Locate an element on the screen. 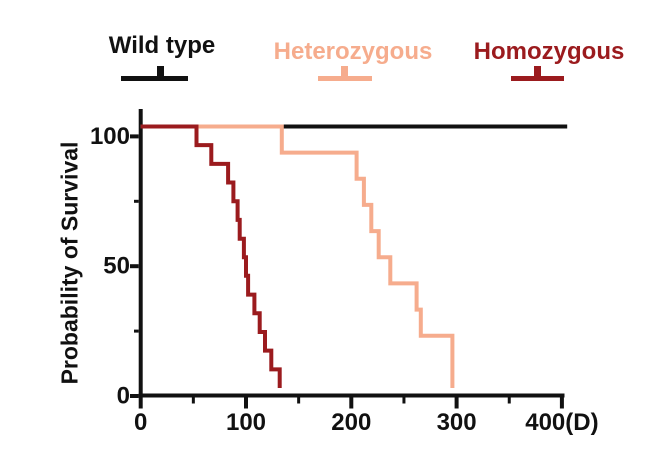 This screenshot has width=651, height=456. legend-line-symbol-wild-type is located at coordinates (154, 78).